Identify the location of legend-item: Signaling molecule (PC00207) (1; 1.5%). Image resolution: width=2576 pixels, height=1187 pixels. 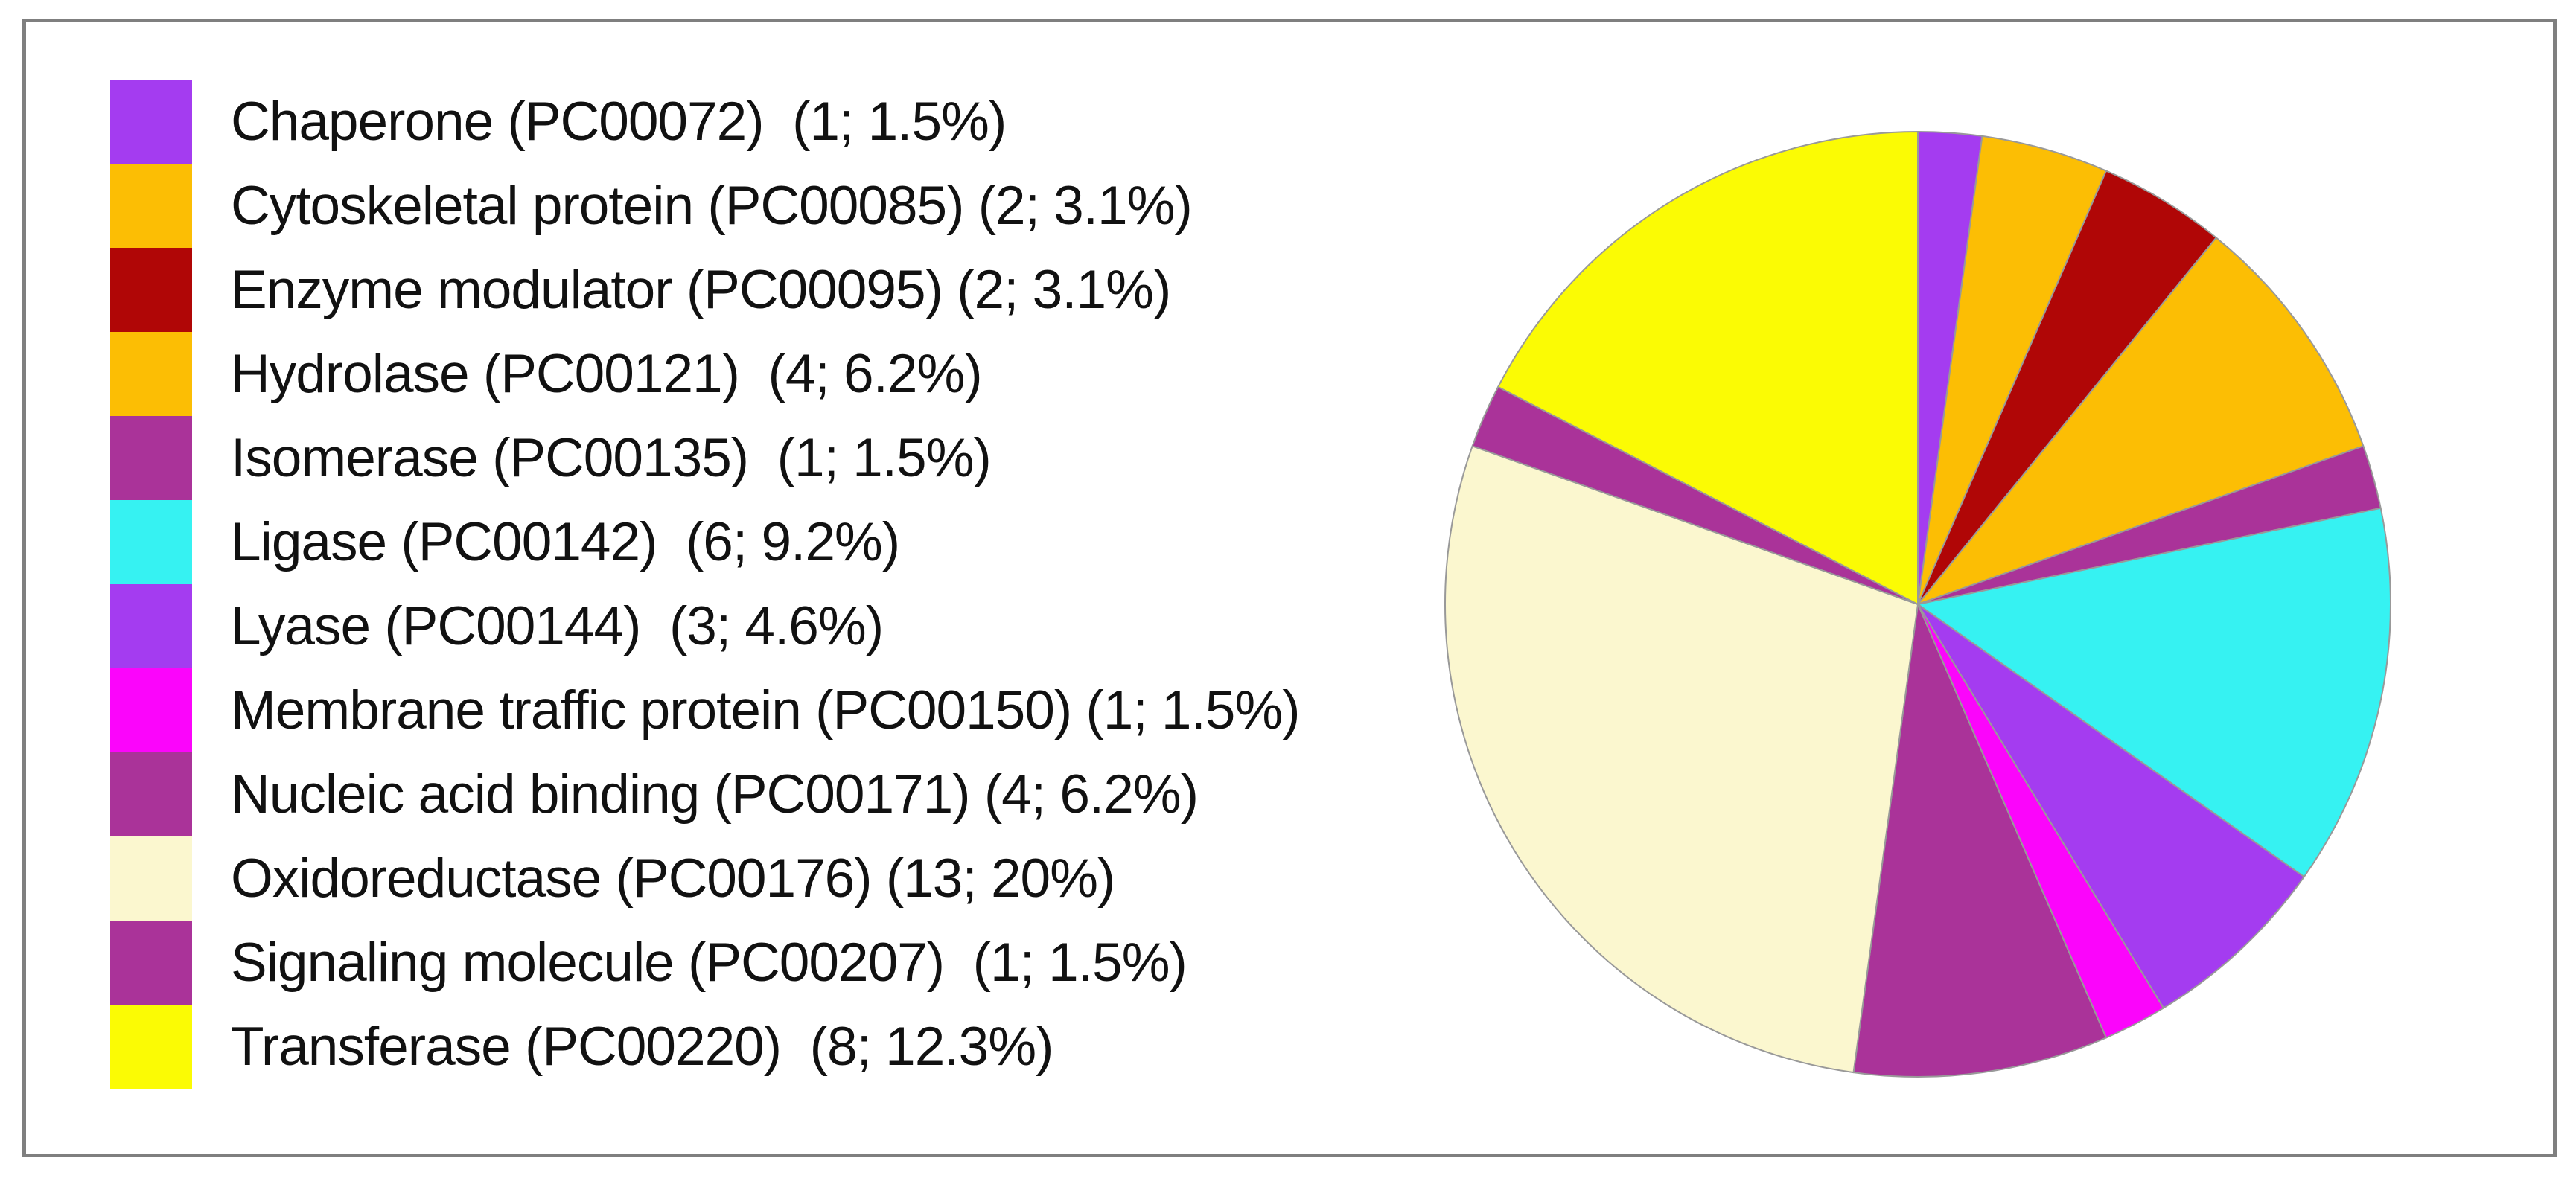
(705, 963).